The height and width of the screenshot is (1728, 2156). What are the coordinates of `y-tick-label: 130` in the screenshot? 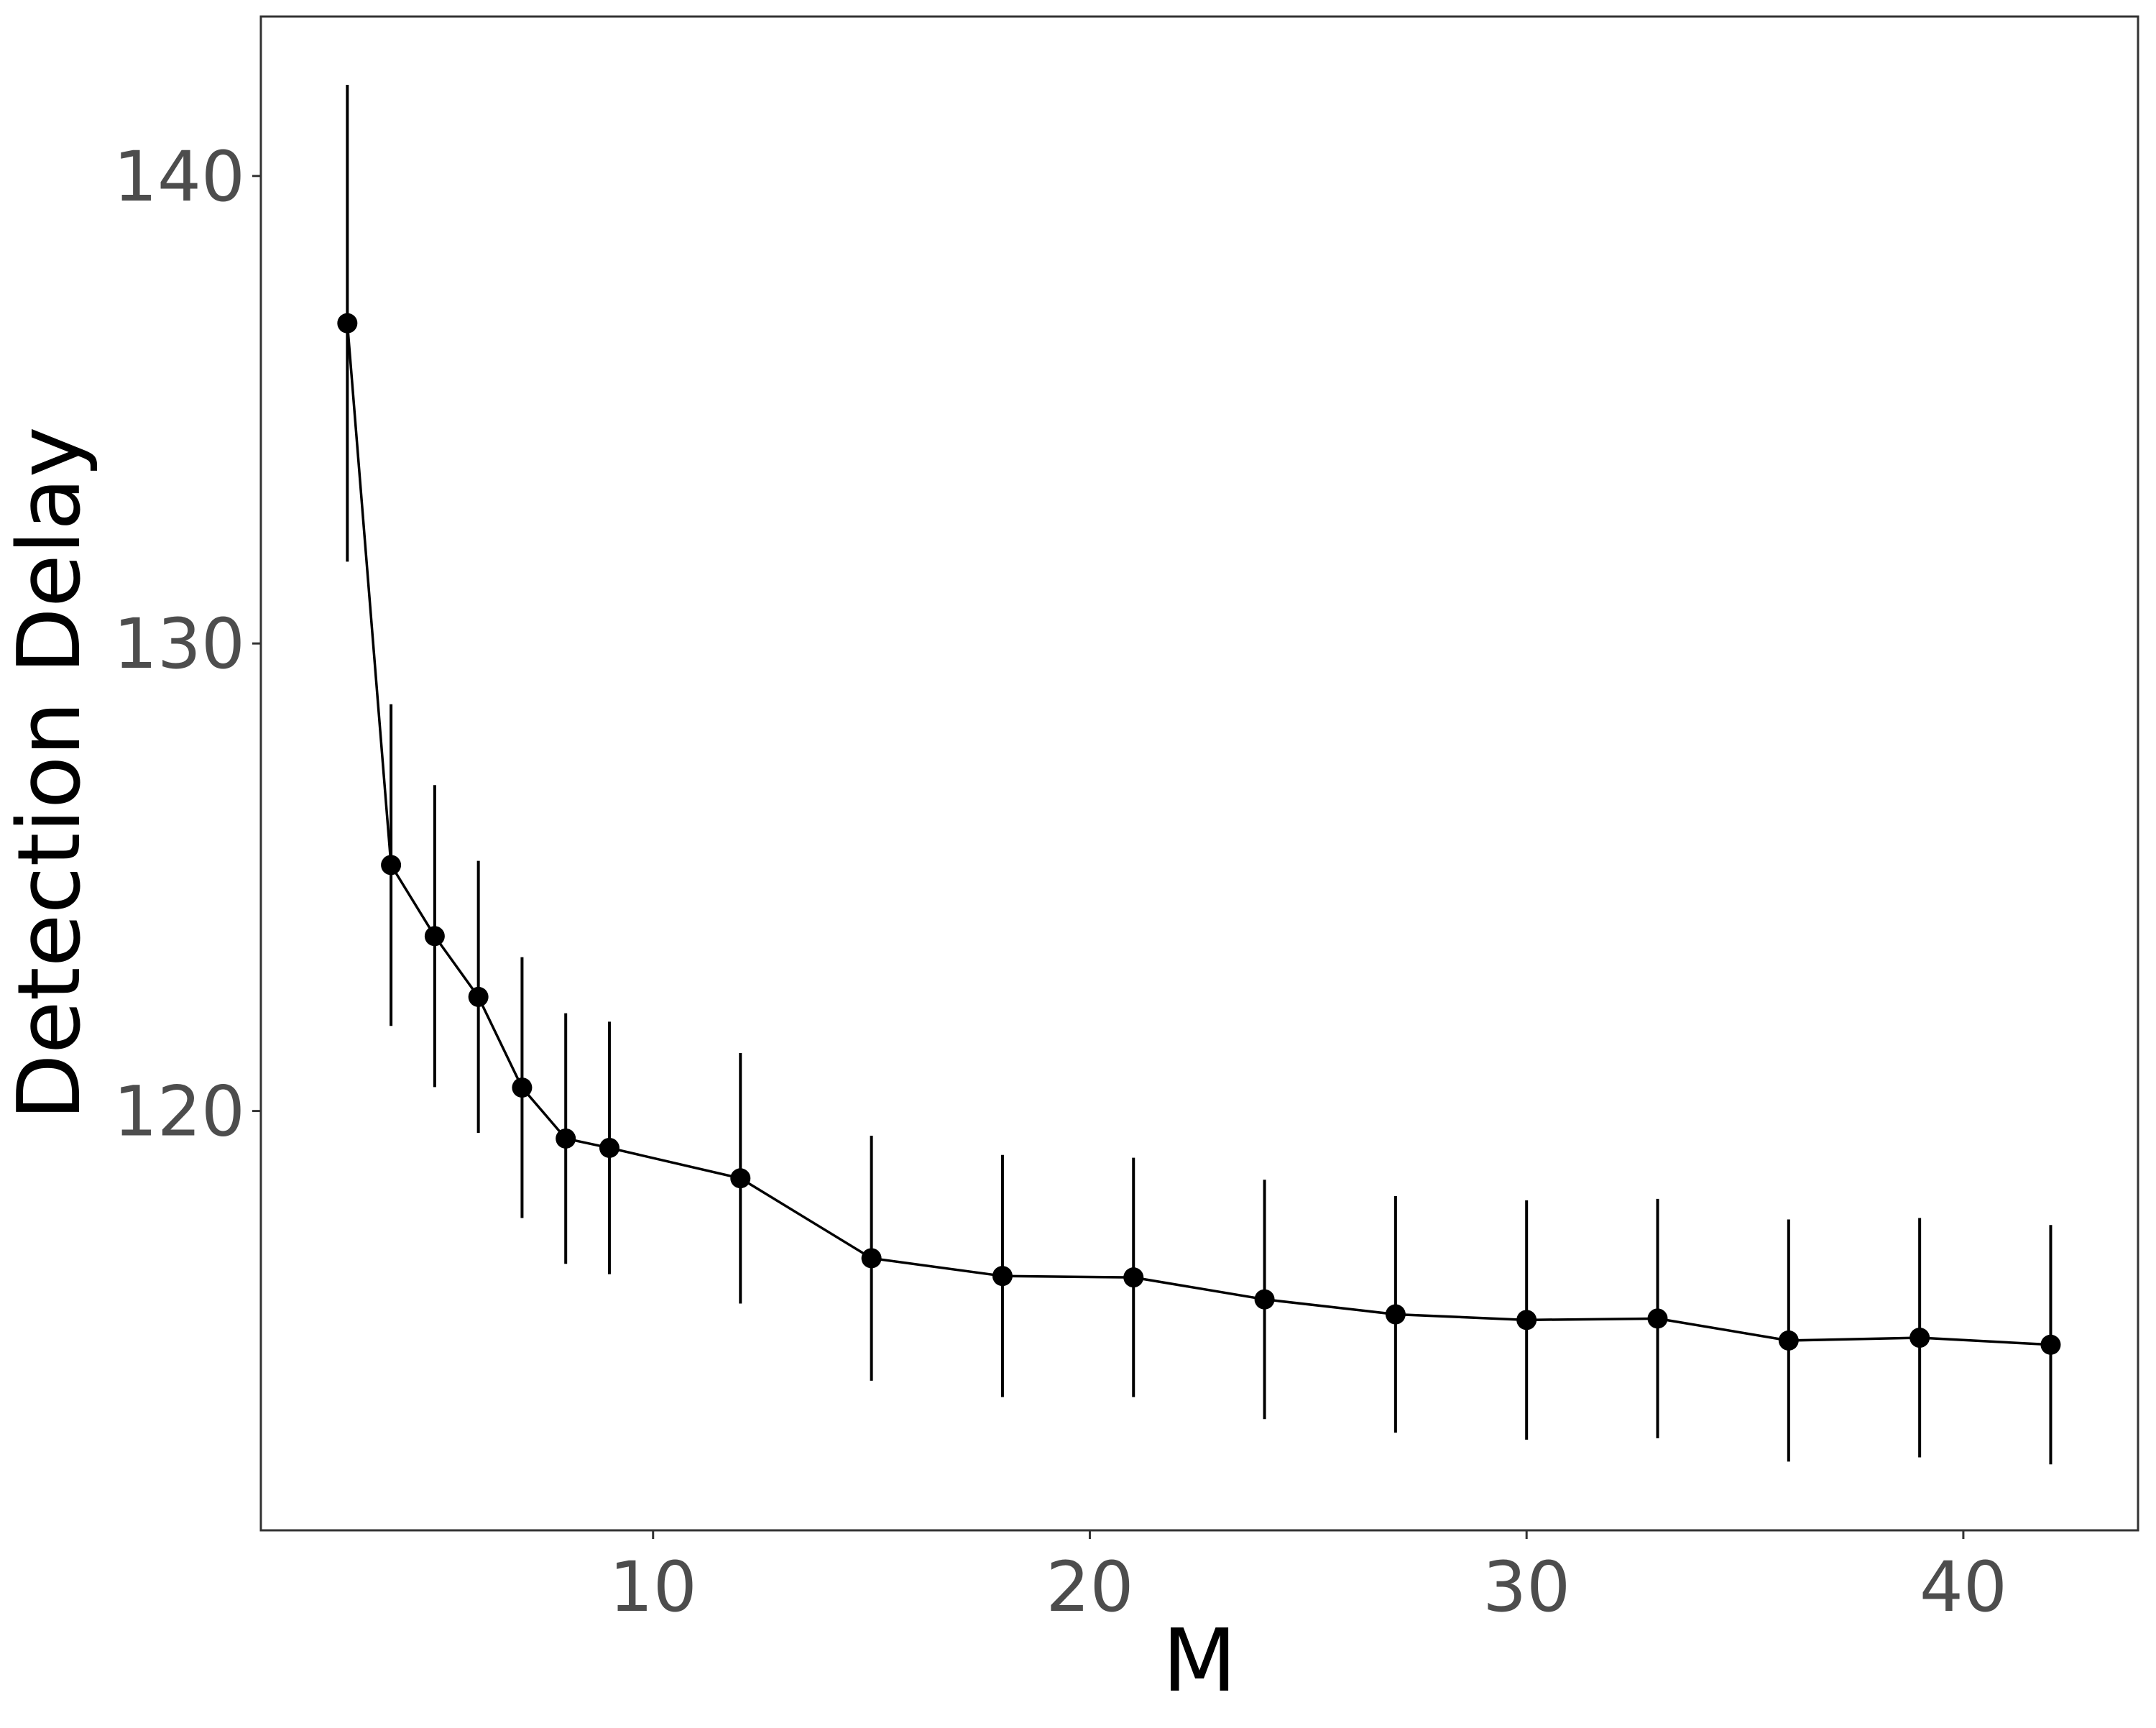 It's located at (179, 644).